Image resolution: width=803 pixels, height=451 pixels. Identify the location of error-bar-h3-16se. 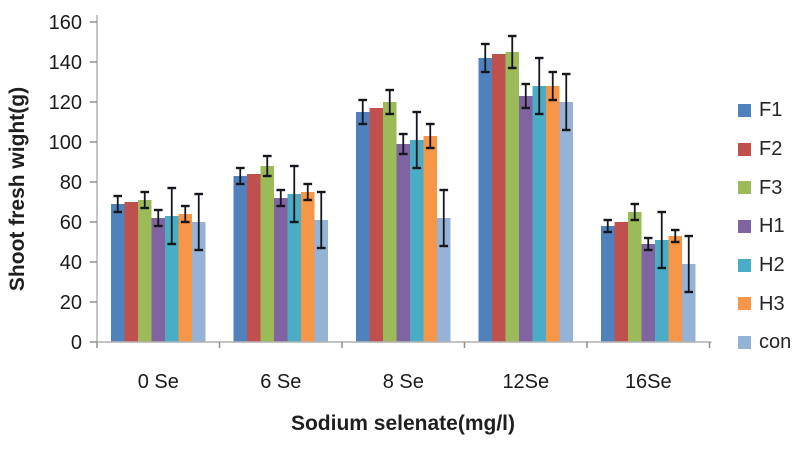
(675, 236).